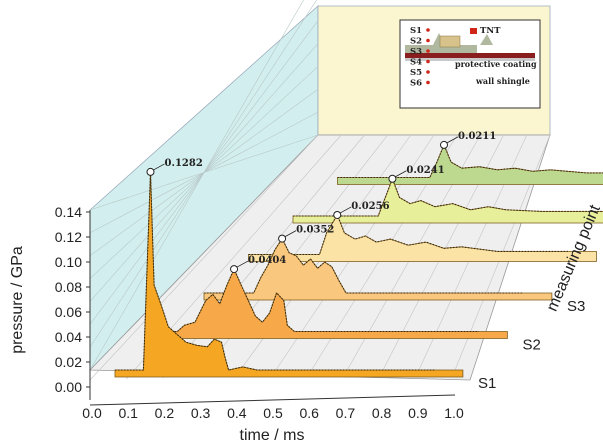  I want to click on y-tick-label: 0.12, so click(68, 237).